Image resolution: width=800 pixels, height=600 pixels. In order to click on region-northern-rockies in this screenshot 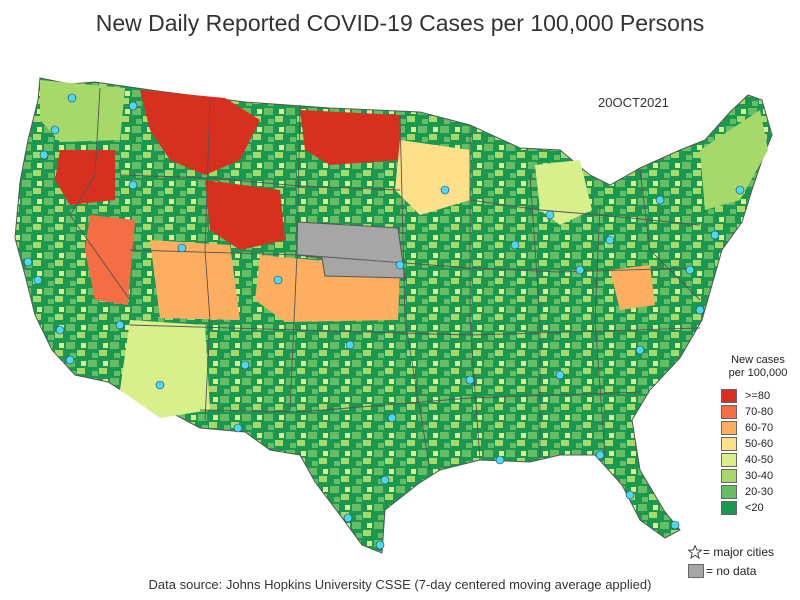, I will do `click(200, 132)`.